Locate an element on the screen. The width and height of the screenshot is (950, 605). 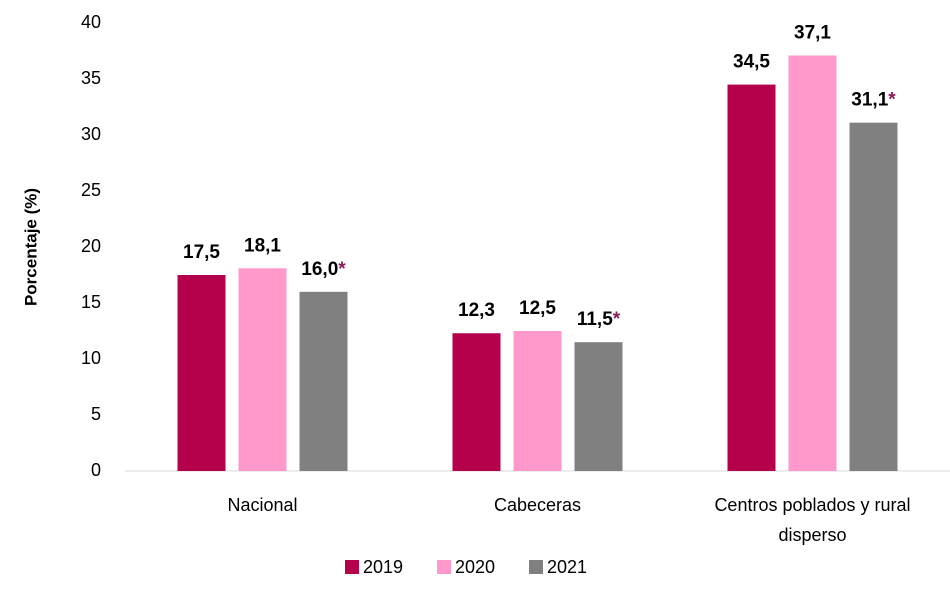
y-axis-label: Porcentaje (%) is located at coordinates (30, 247).